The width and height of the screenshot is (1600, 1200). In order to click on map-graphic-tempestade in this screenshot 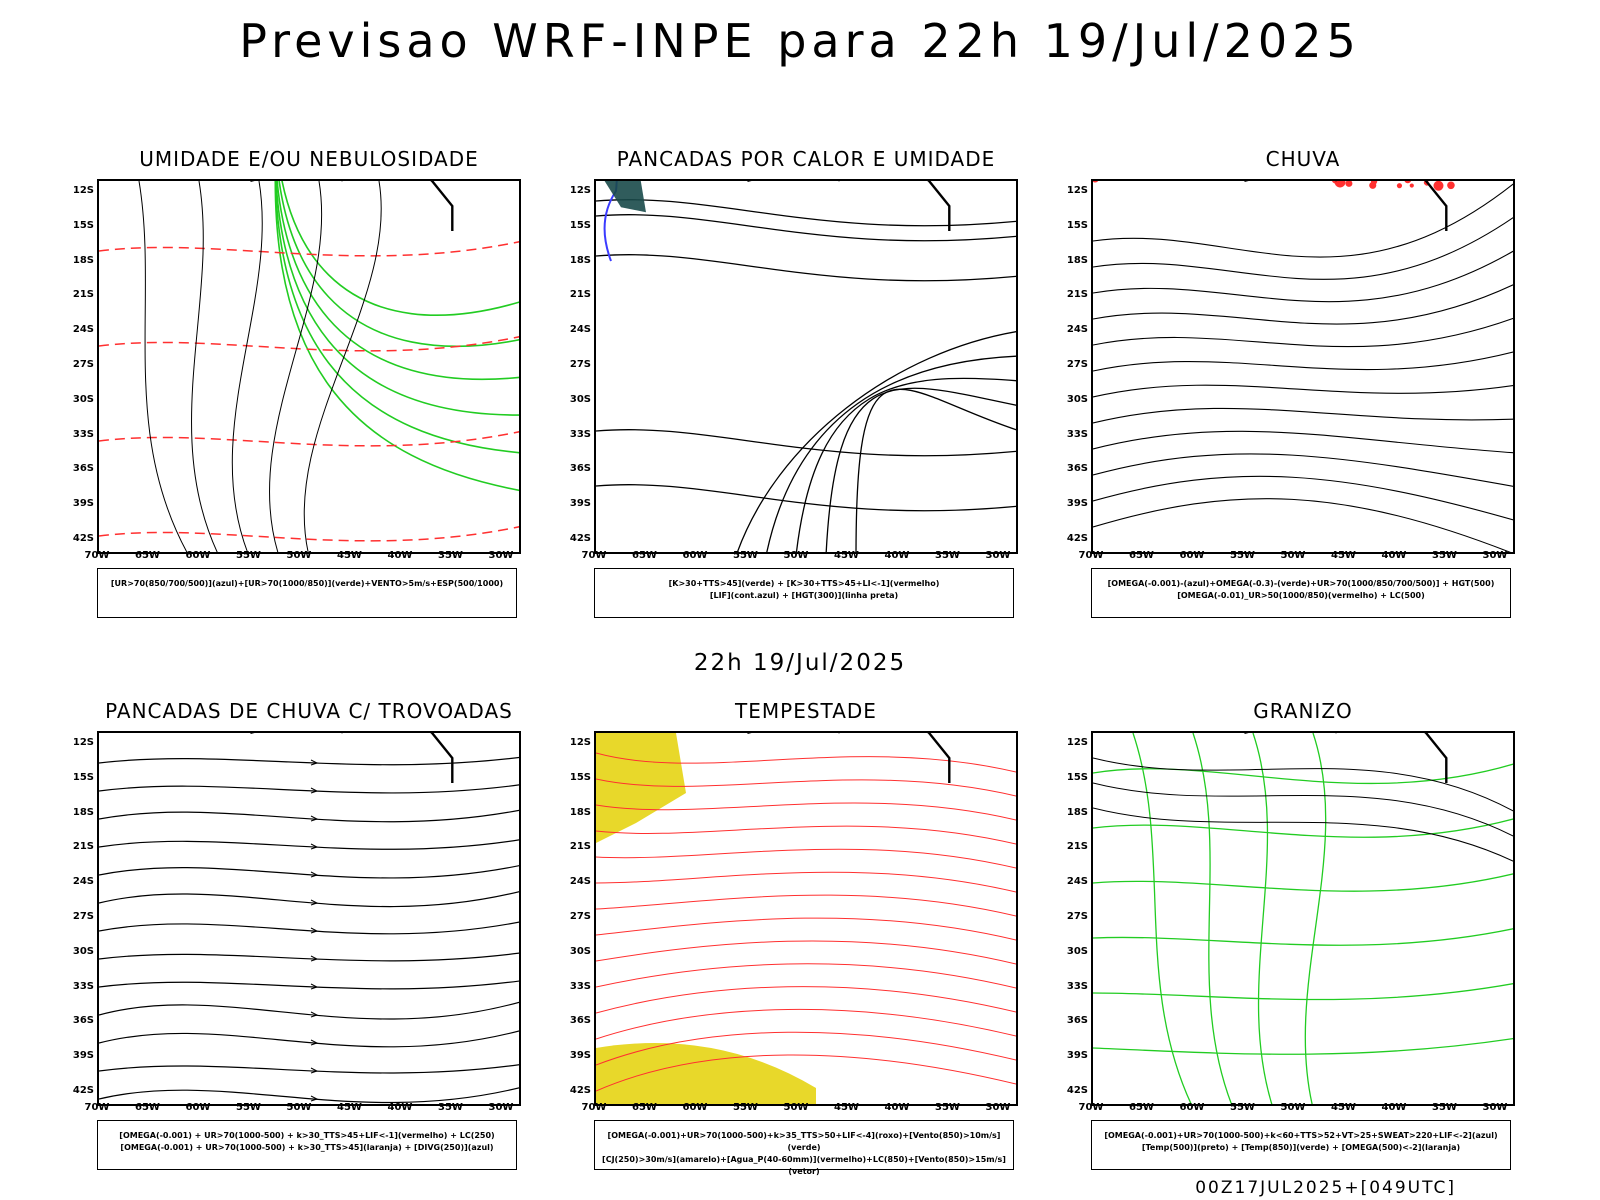, I will do `click(806, 918)`.